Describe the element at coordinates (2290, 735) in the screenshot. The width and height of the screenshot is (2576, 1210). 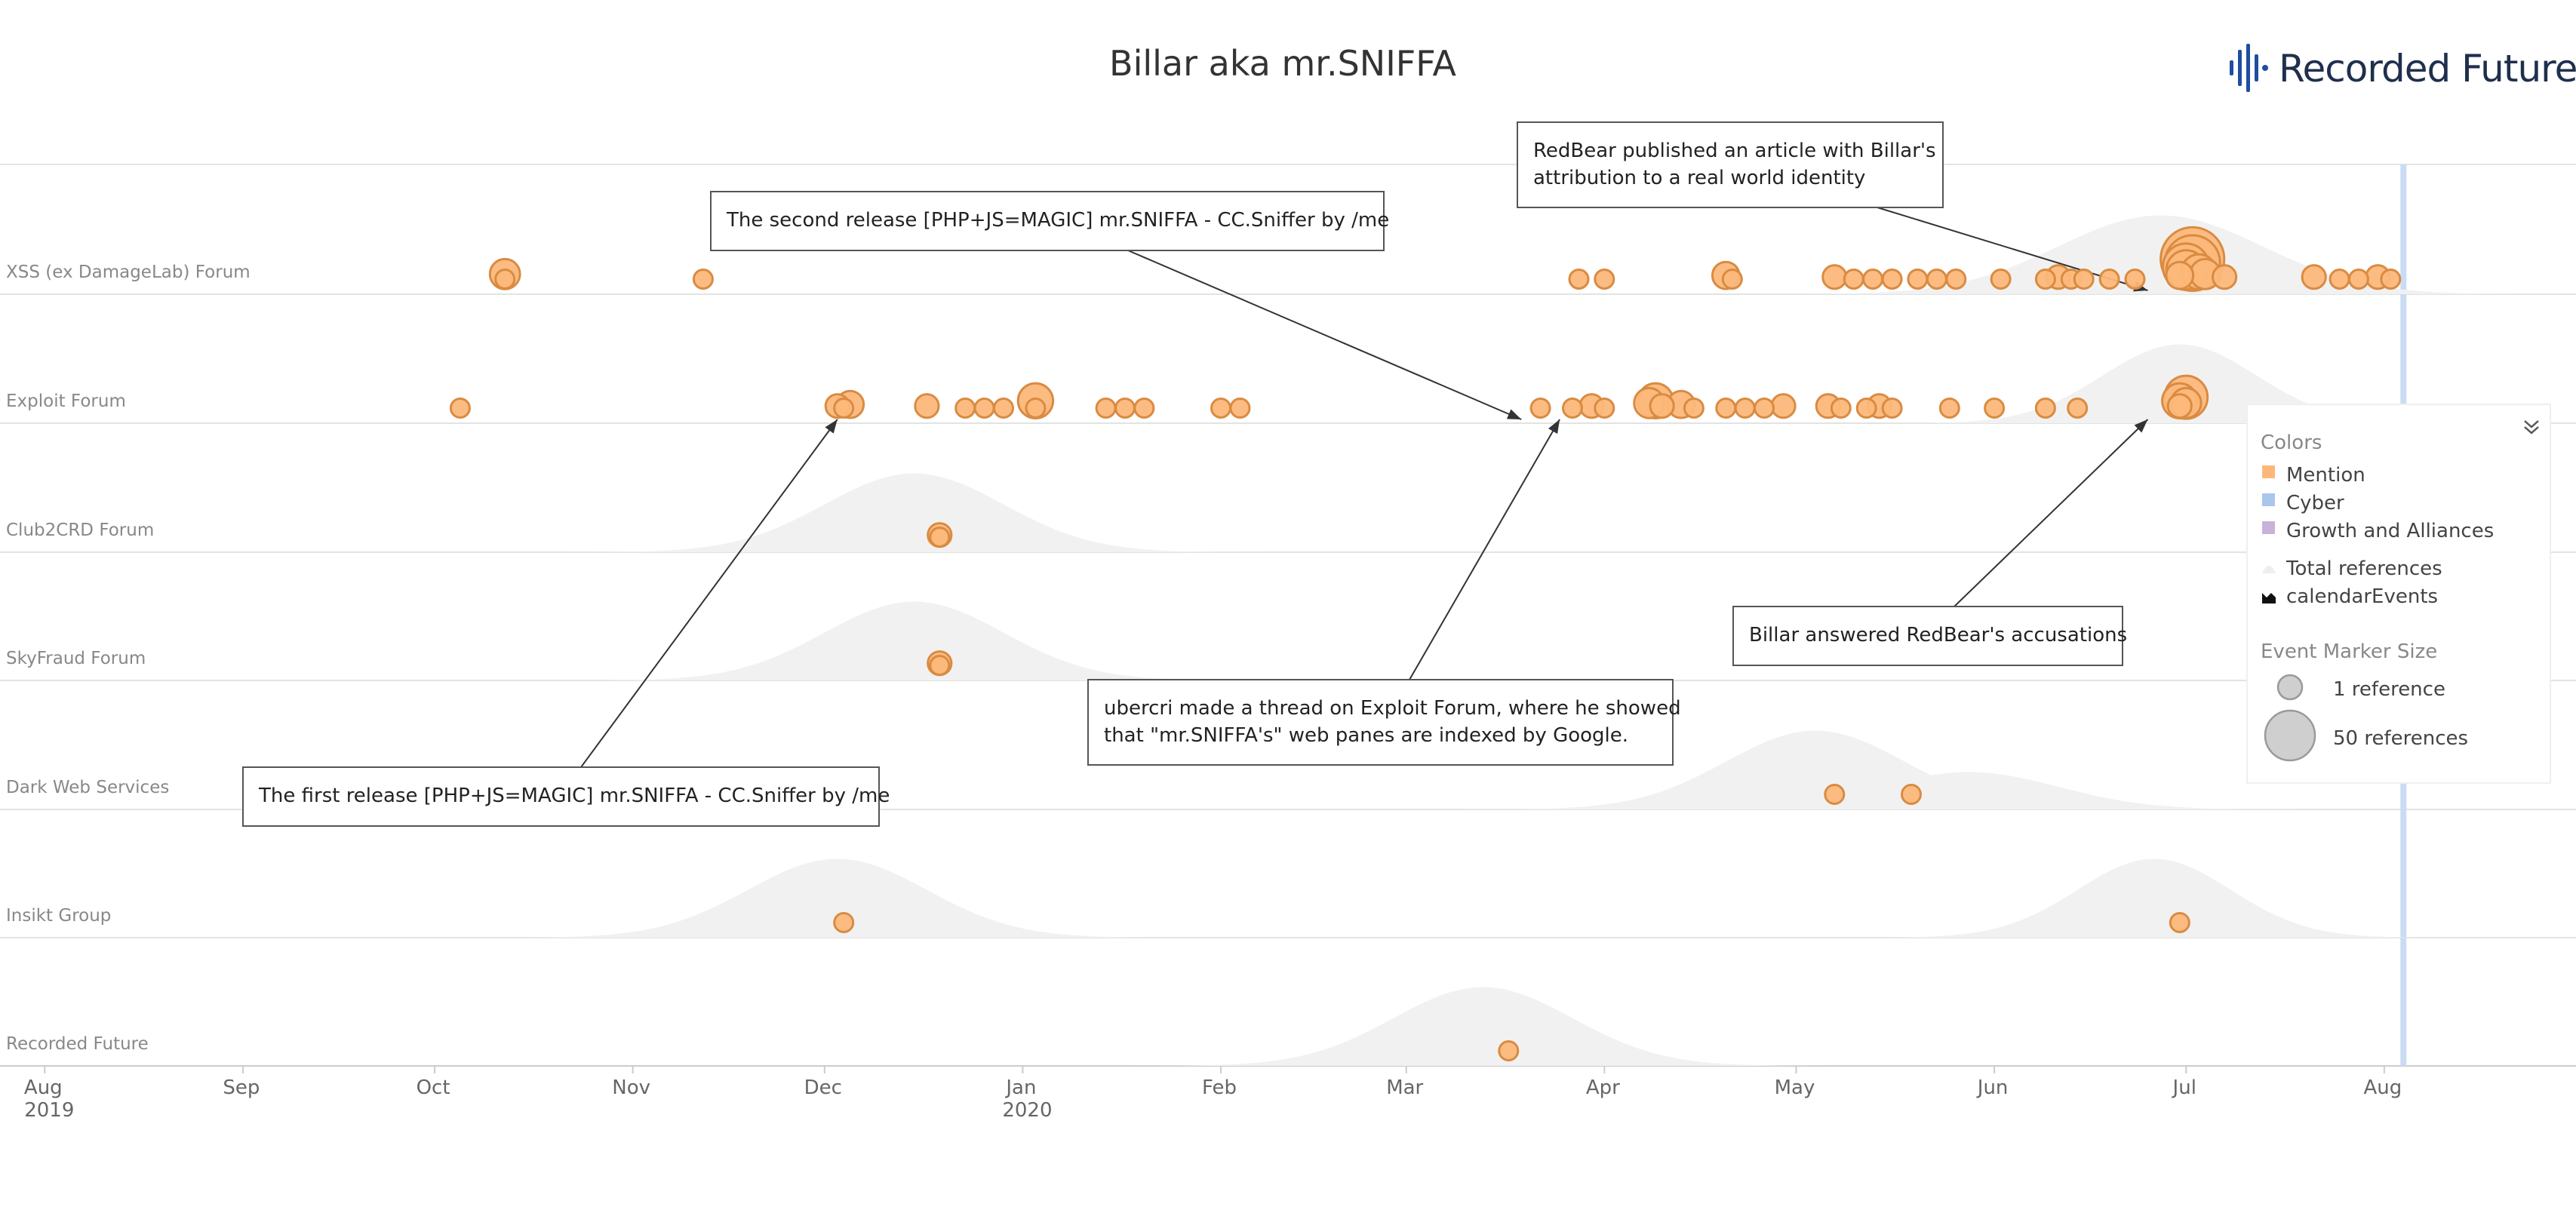
I see `size-marker-large` at that location.